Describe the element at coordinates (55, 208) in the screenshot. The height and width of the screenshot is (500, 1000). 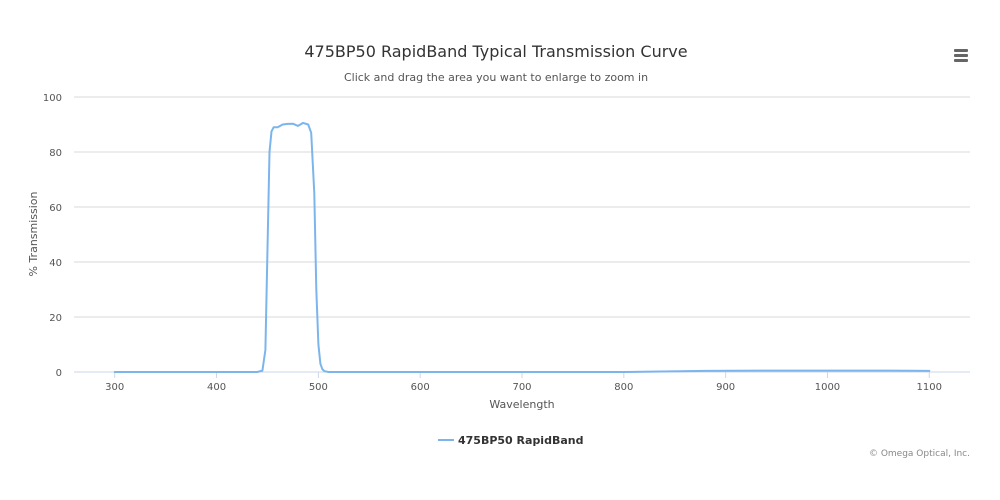
I see `y-tick-label: 60` at that location.